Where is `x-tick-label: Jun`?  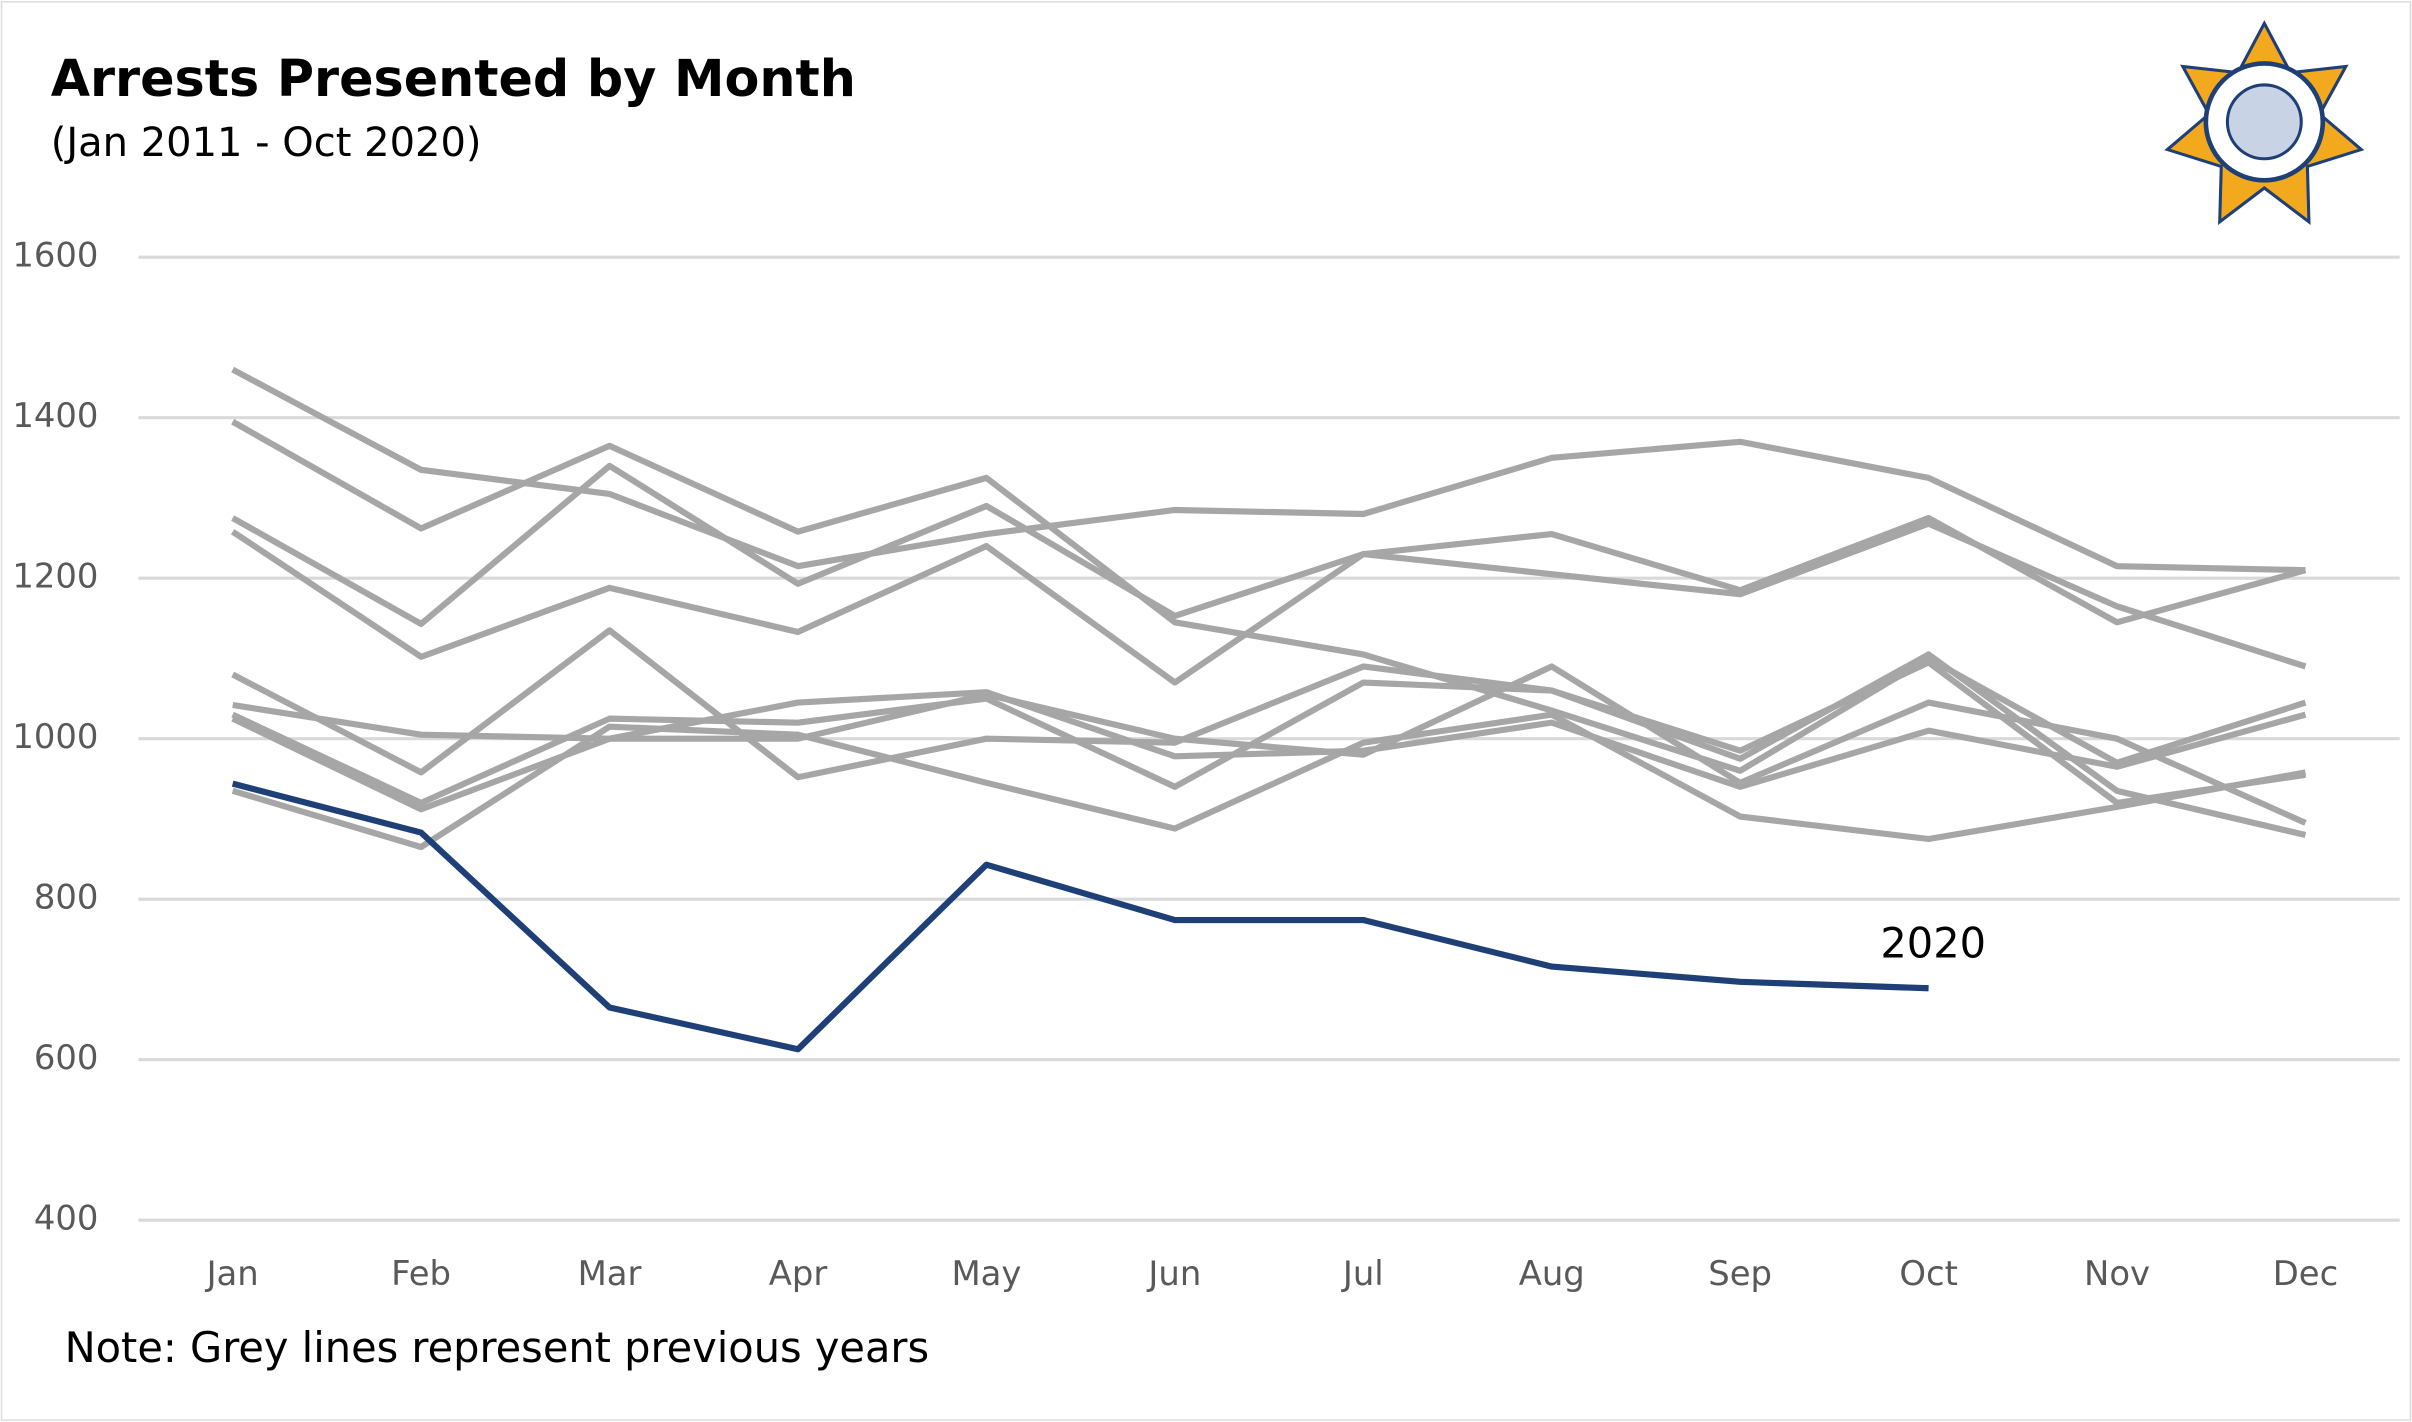
x-tick-label: Jun is located at coordinates (1173, 1273).